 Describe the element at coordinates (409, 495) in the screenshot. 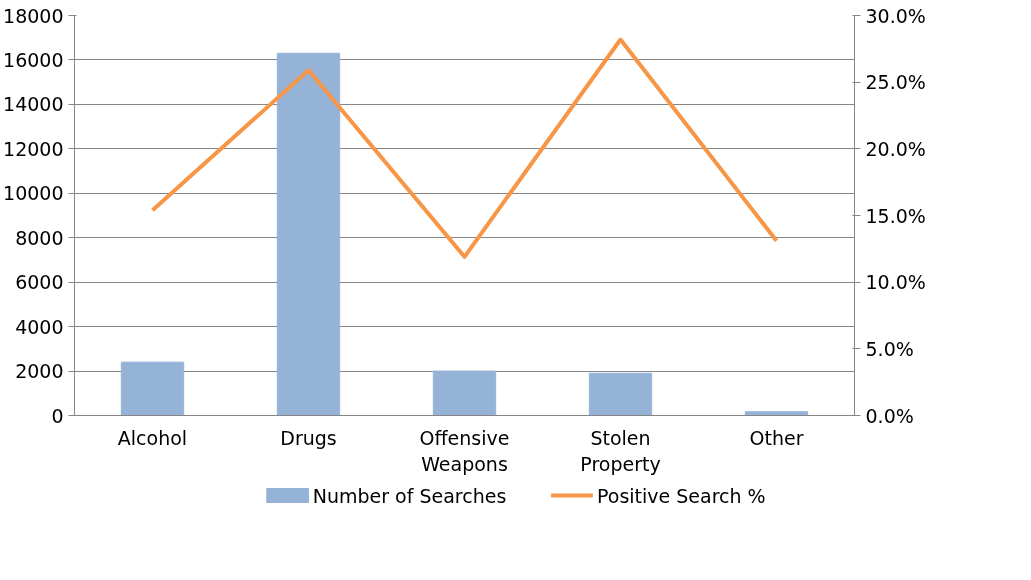

I see `legend-label: Number of Searches` at that location.